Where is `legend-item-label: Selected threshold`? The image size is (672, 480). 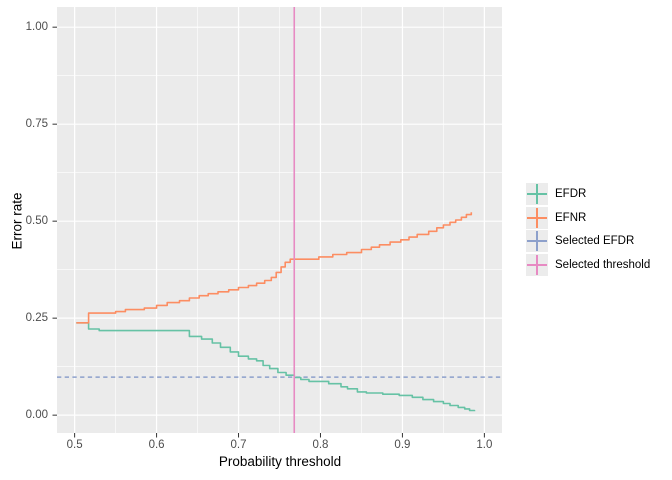 legend-item-label: Selected threshold is located at coordinates (603, 265).